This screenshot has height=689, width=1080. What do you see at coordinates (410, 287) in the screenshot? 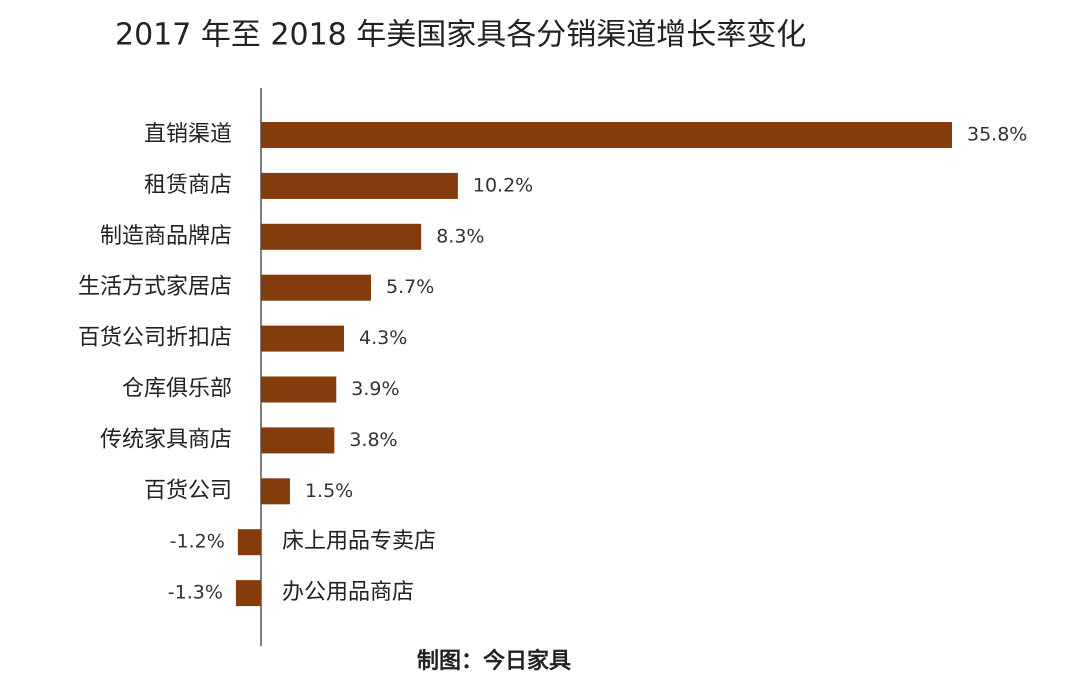
I see `value-label: 5.7%` at bounding box center [410, 287].